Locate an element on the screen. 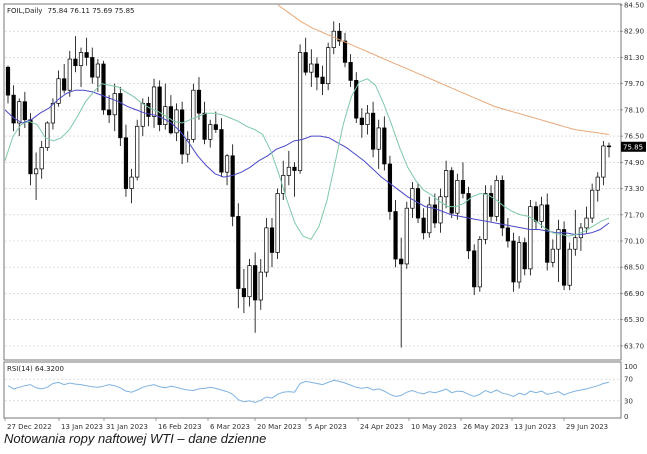 The image size is (647, 454). time-axis-label: 31 Jan 2023 is located at coordinates (127, 427).